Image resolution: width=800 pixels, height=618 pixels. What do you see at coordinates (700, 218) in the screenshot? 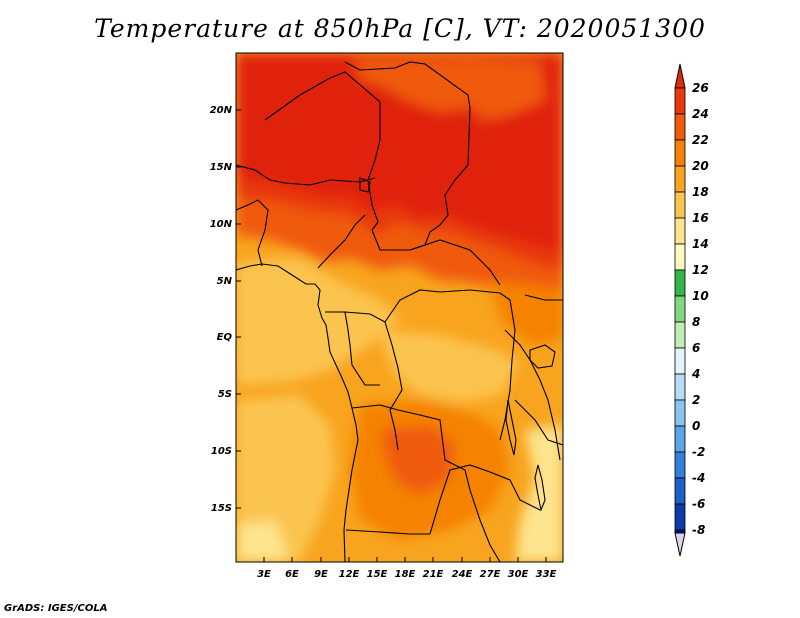
I see `colorbar-label: 16` at bounding box center [700, 218].